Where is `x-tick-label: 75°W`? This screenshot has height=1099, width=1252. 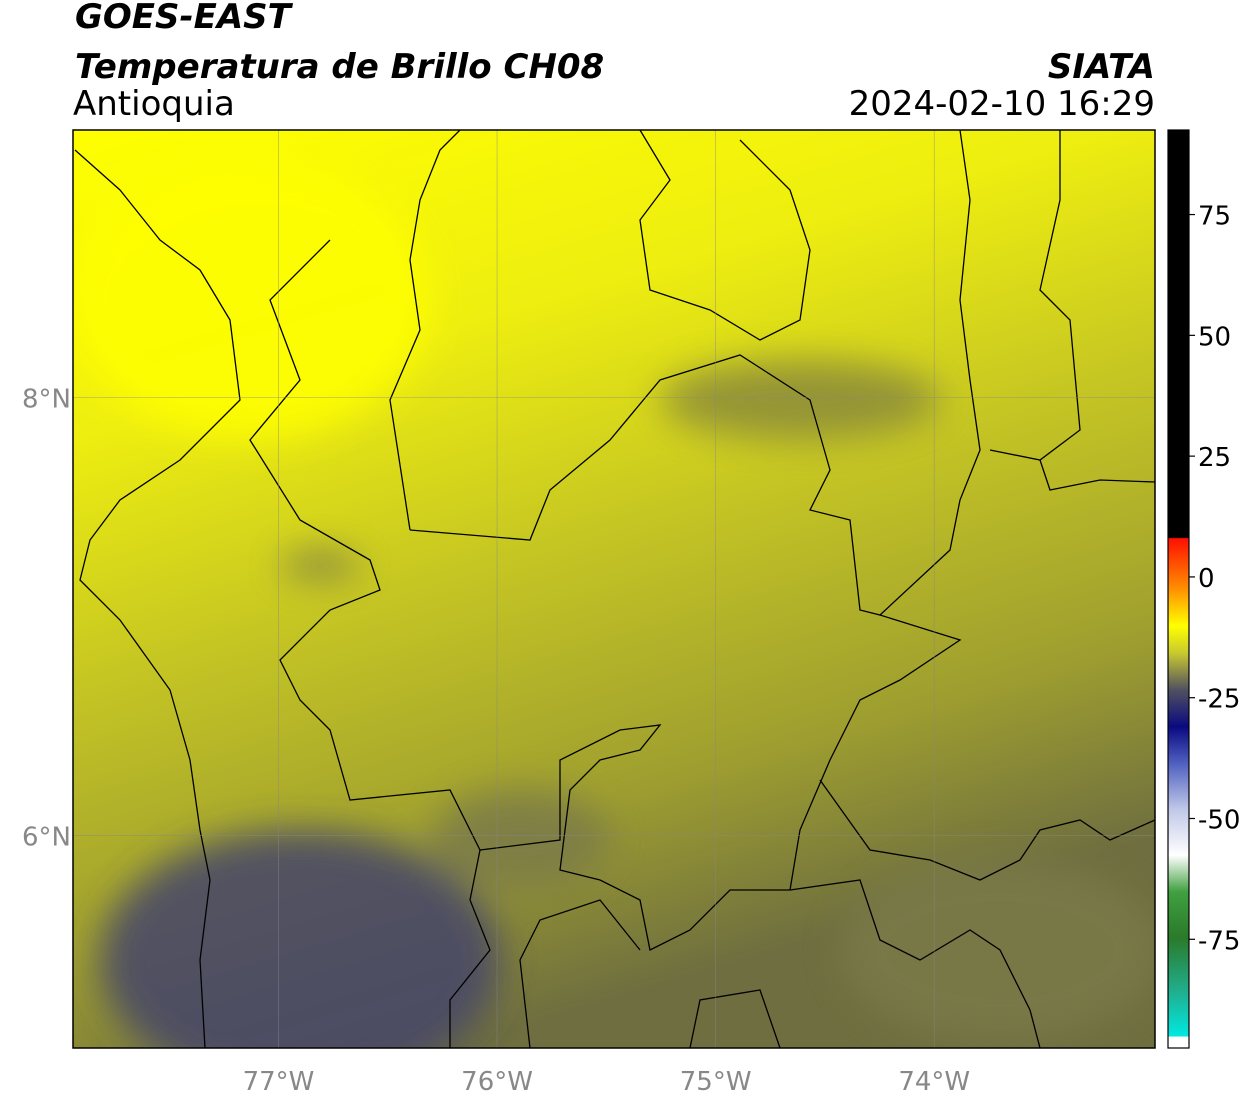
x-tick-label: 75°W is located at coordinates (716, 1082).